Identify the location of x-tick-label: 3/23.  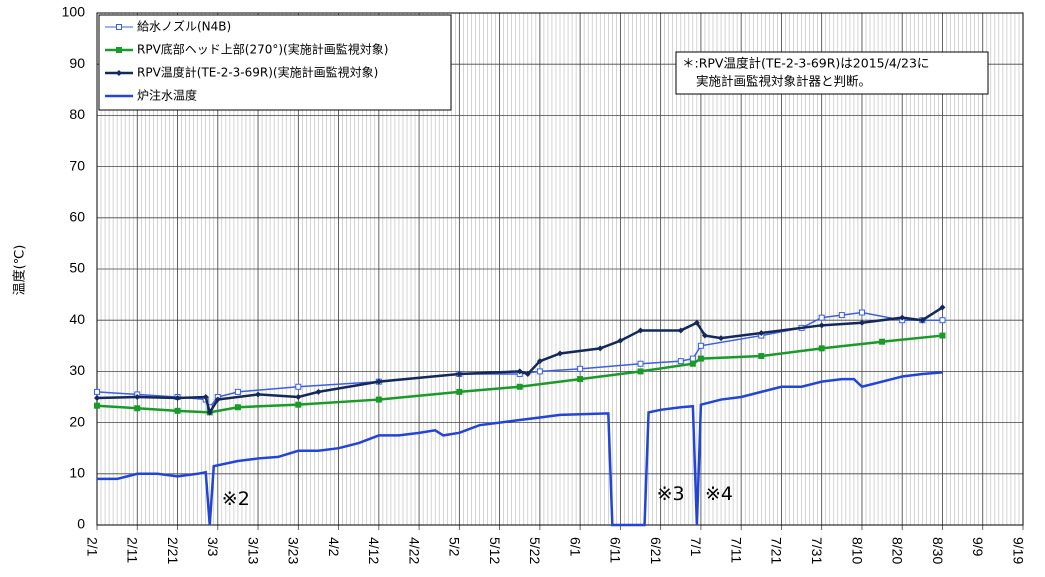
(294, 550).